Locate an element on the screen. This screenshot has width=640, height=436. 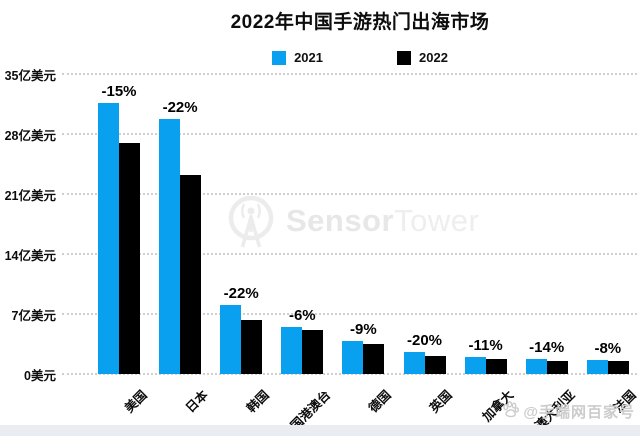
pct-change-label: -8% is located at coordinates (608, 348).